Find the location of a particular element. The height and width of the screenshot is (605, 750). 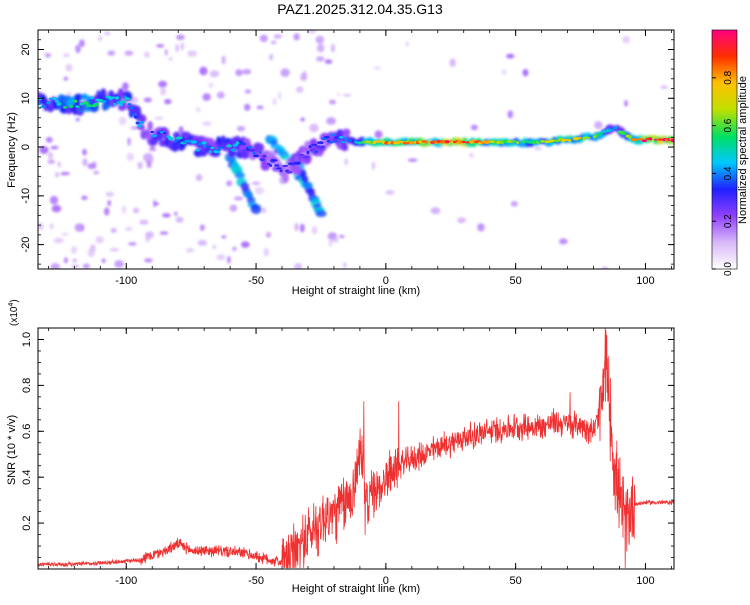

y-tick-label: -10 is located at coordinates (26, 196).